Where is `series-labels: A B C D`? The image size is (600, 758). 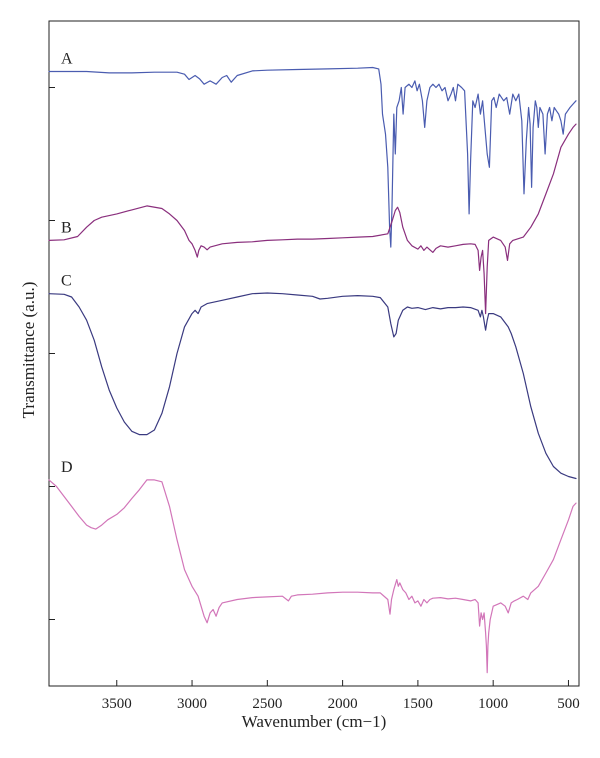
series-labels: A B C D is located at coordinates (67, 263).